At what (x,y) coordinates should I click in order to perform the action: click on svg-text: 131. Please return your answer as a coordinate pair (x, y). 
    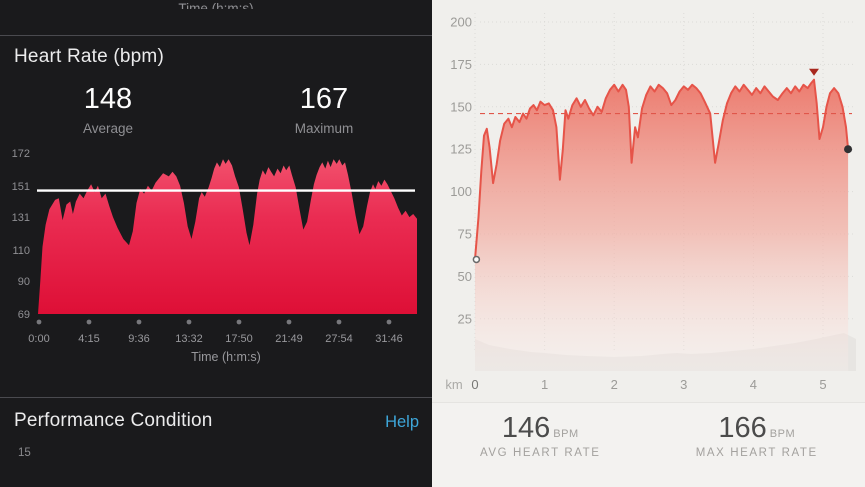
    Looking at the image, I should click on (21, 218).